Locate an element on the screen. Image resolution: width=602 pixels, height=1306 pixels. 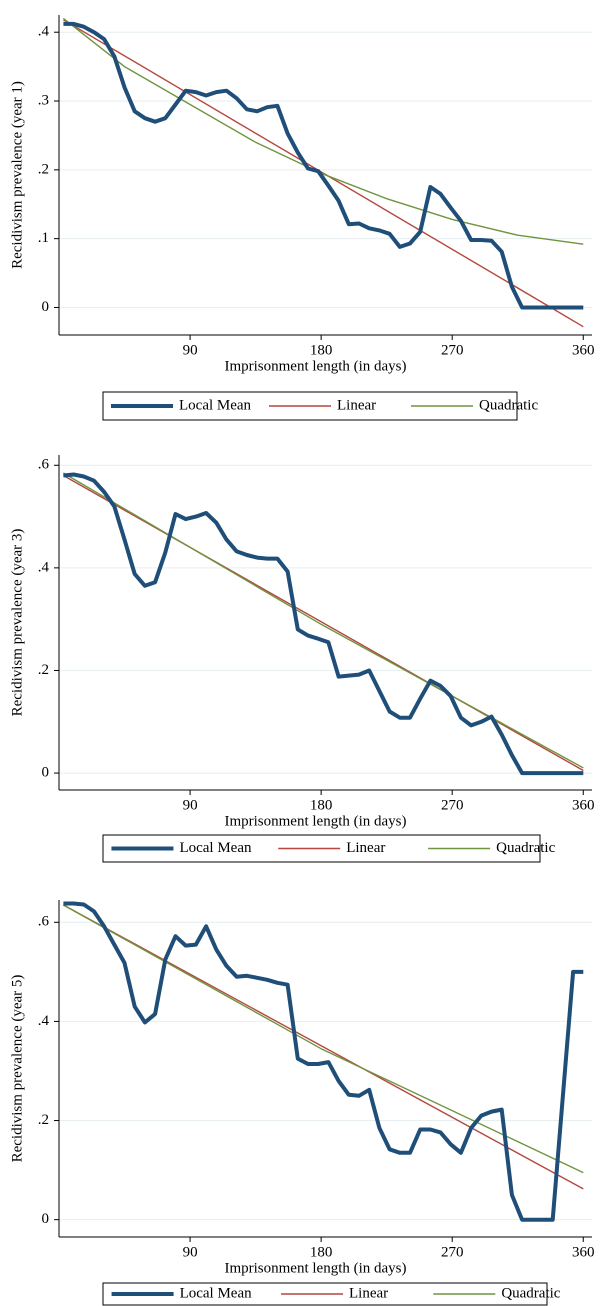
y-axis-label: Recidivism prevalence (year 1) is located at coordinates (17, 175).